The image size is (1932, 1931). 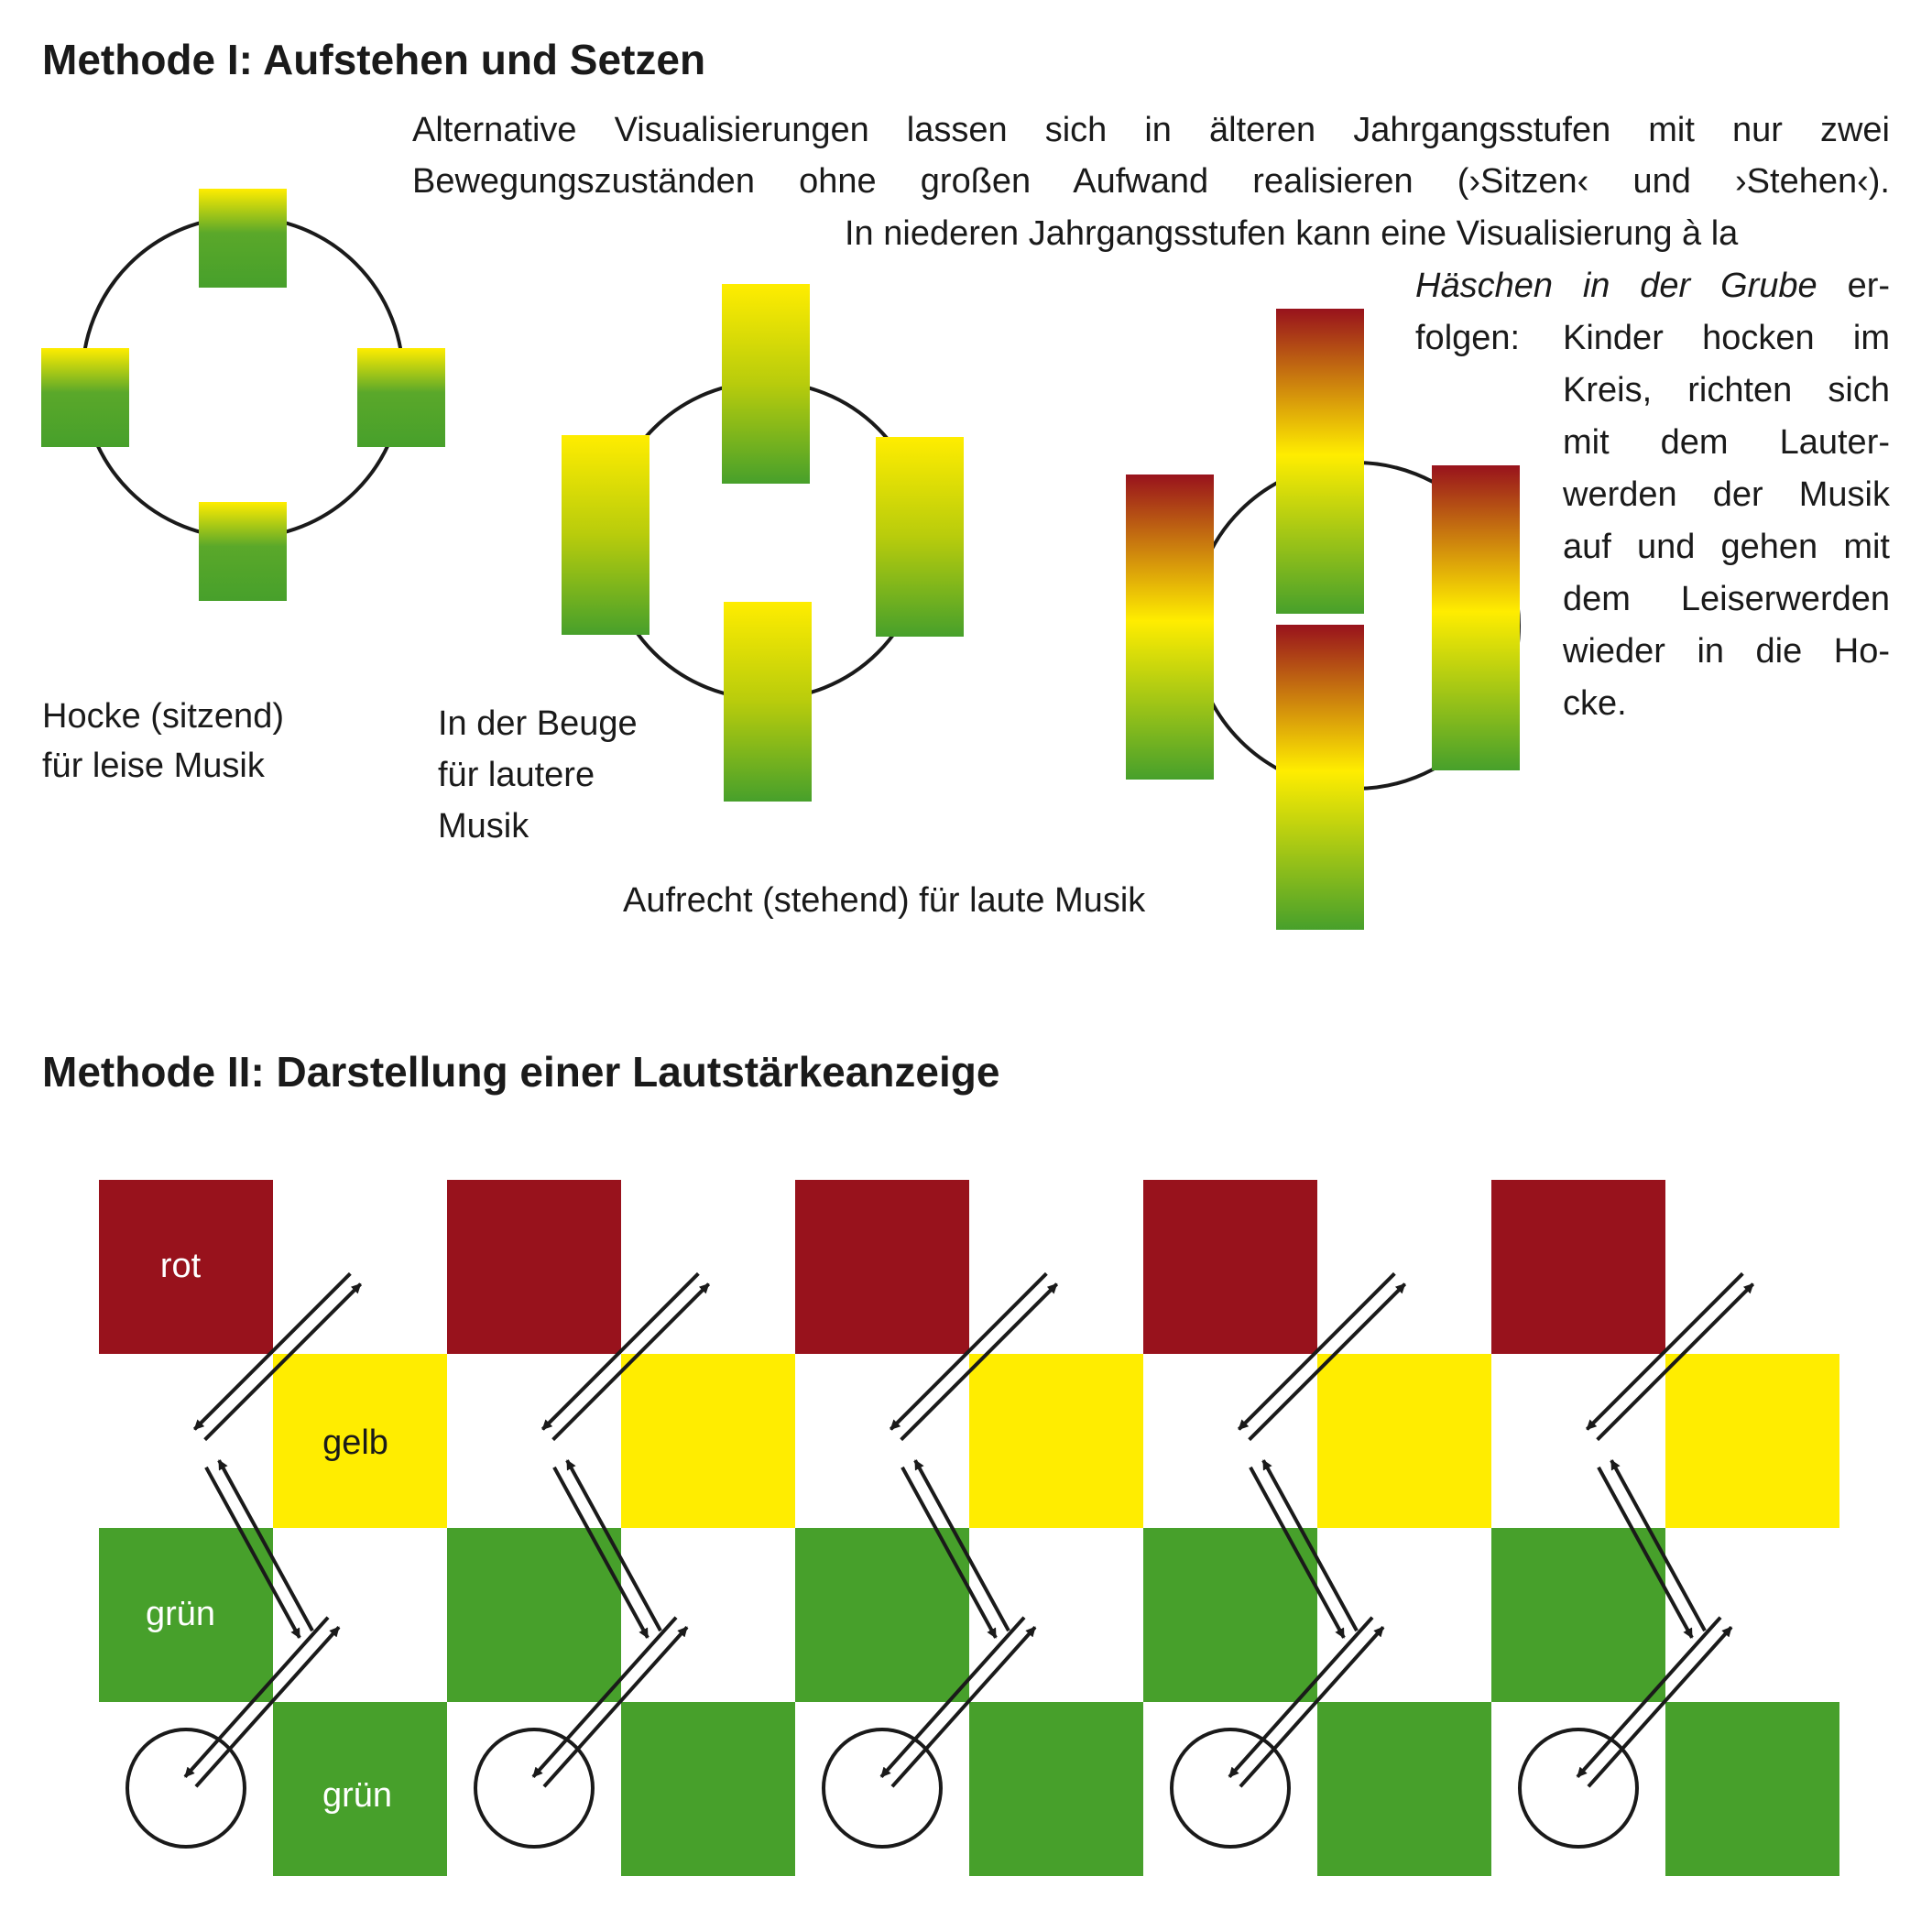 I want to click on arrows-low-1-fwd, so click(x=268, y=1707).